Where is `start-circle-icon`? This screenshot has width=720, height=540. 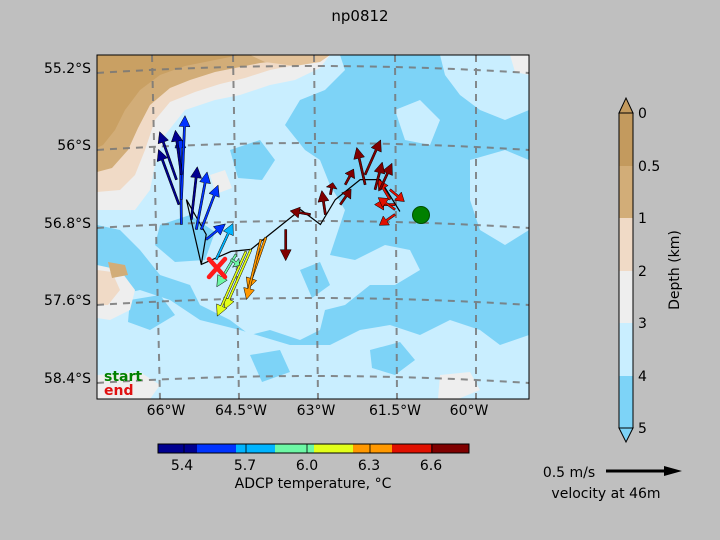 start-circle-icon is located at coordinates (421, 215).